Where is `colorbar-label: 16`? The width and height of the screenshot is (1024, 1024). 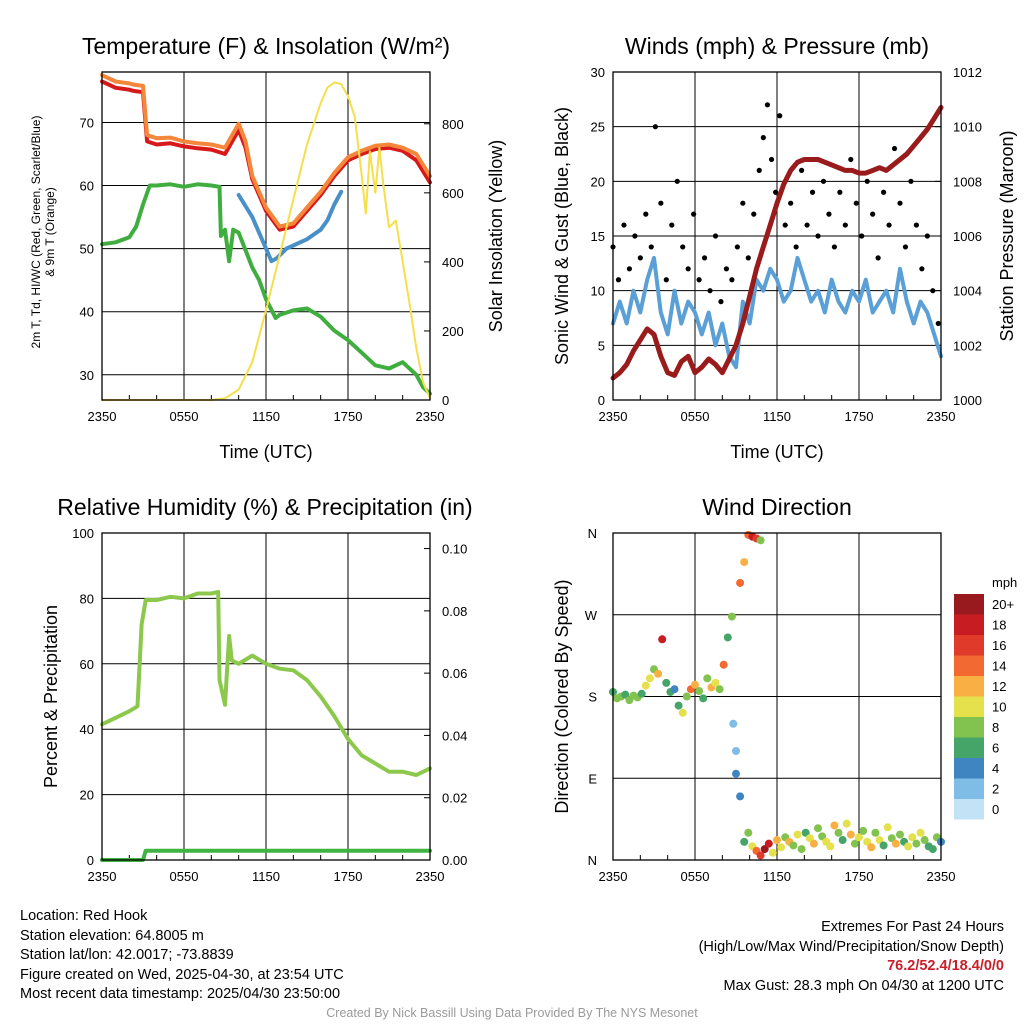
colorbar-label: 16 is located at coordinates (999, 645).